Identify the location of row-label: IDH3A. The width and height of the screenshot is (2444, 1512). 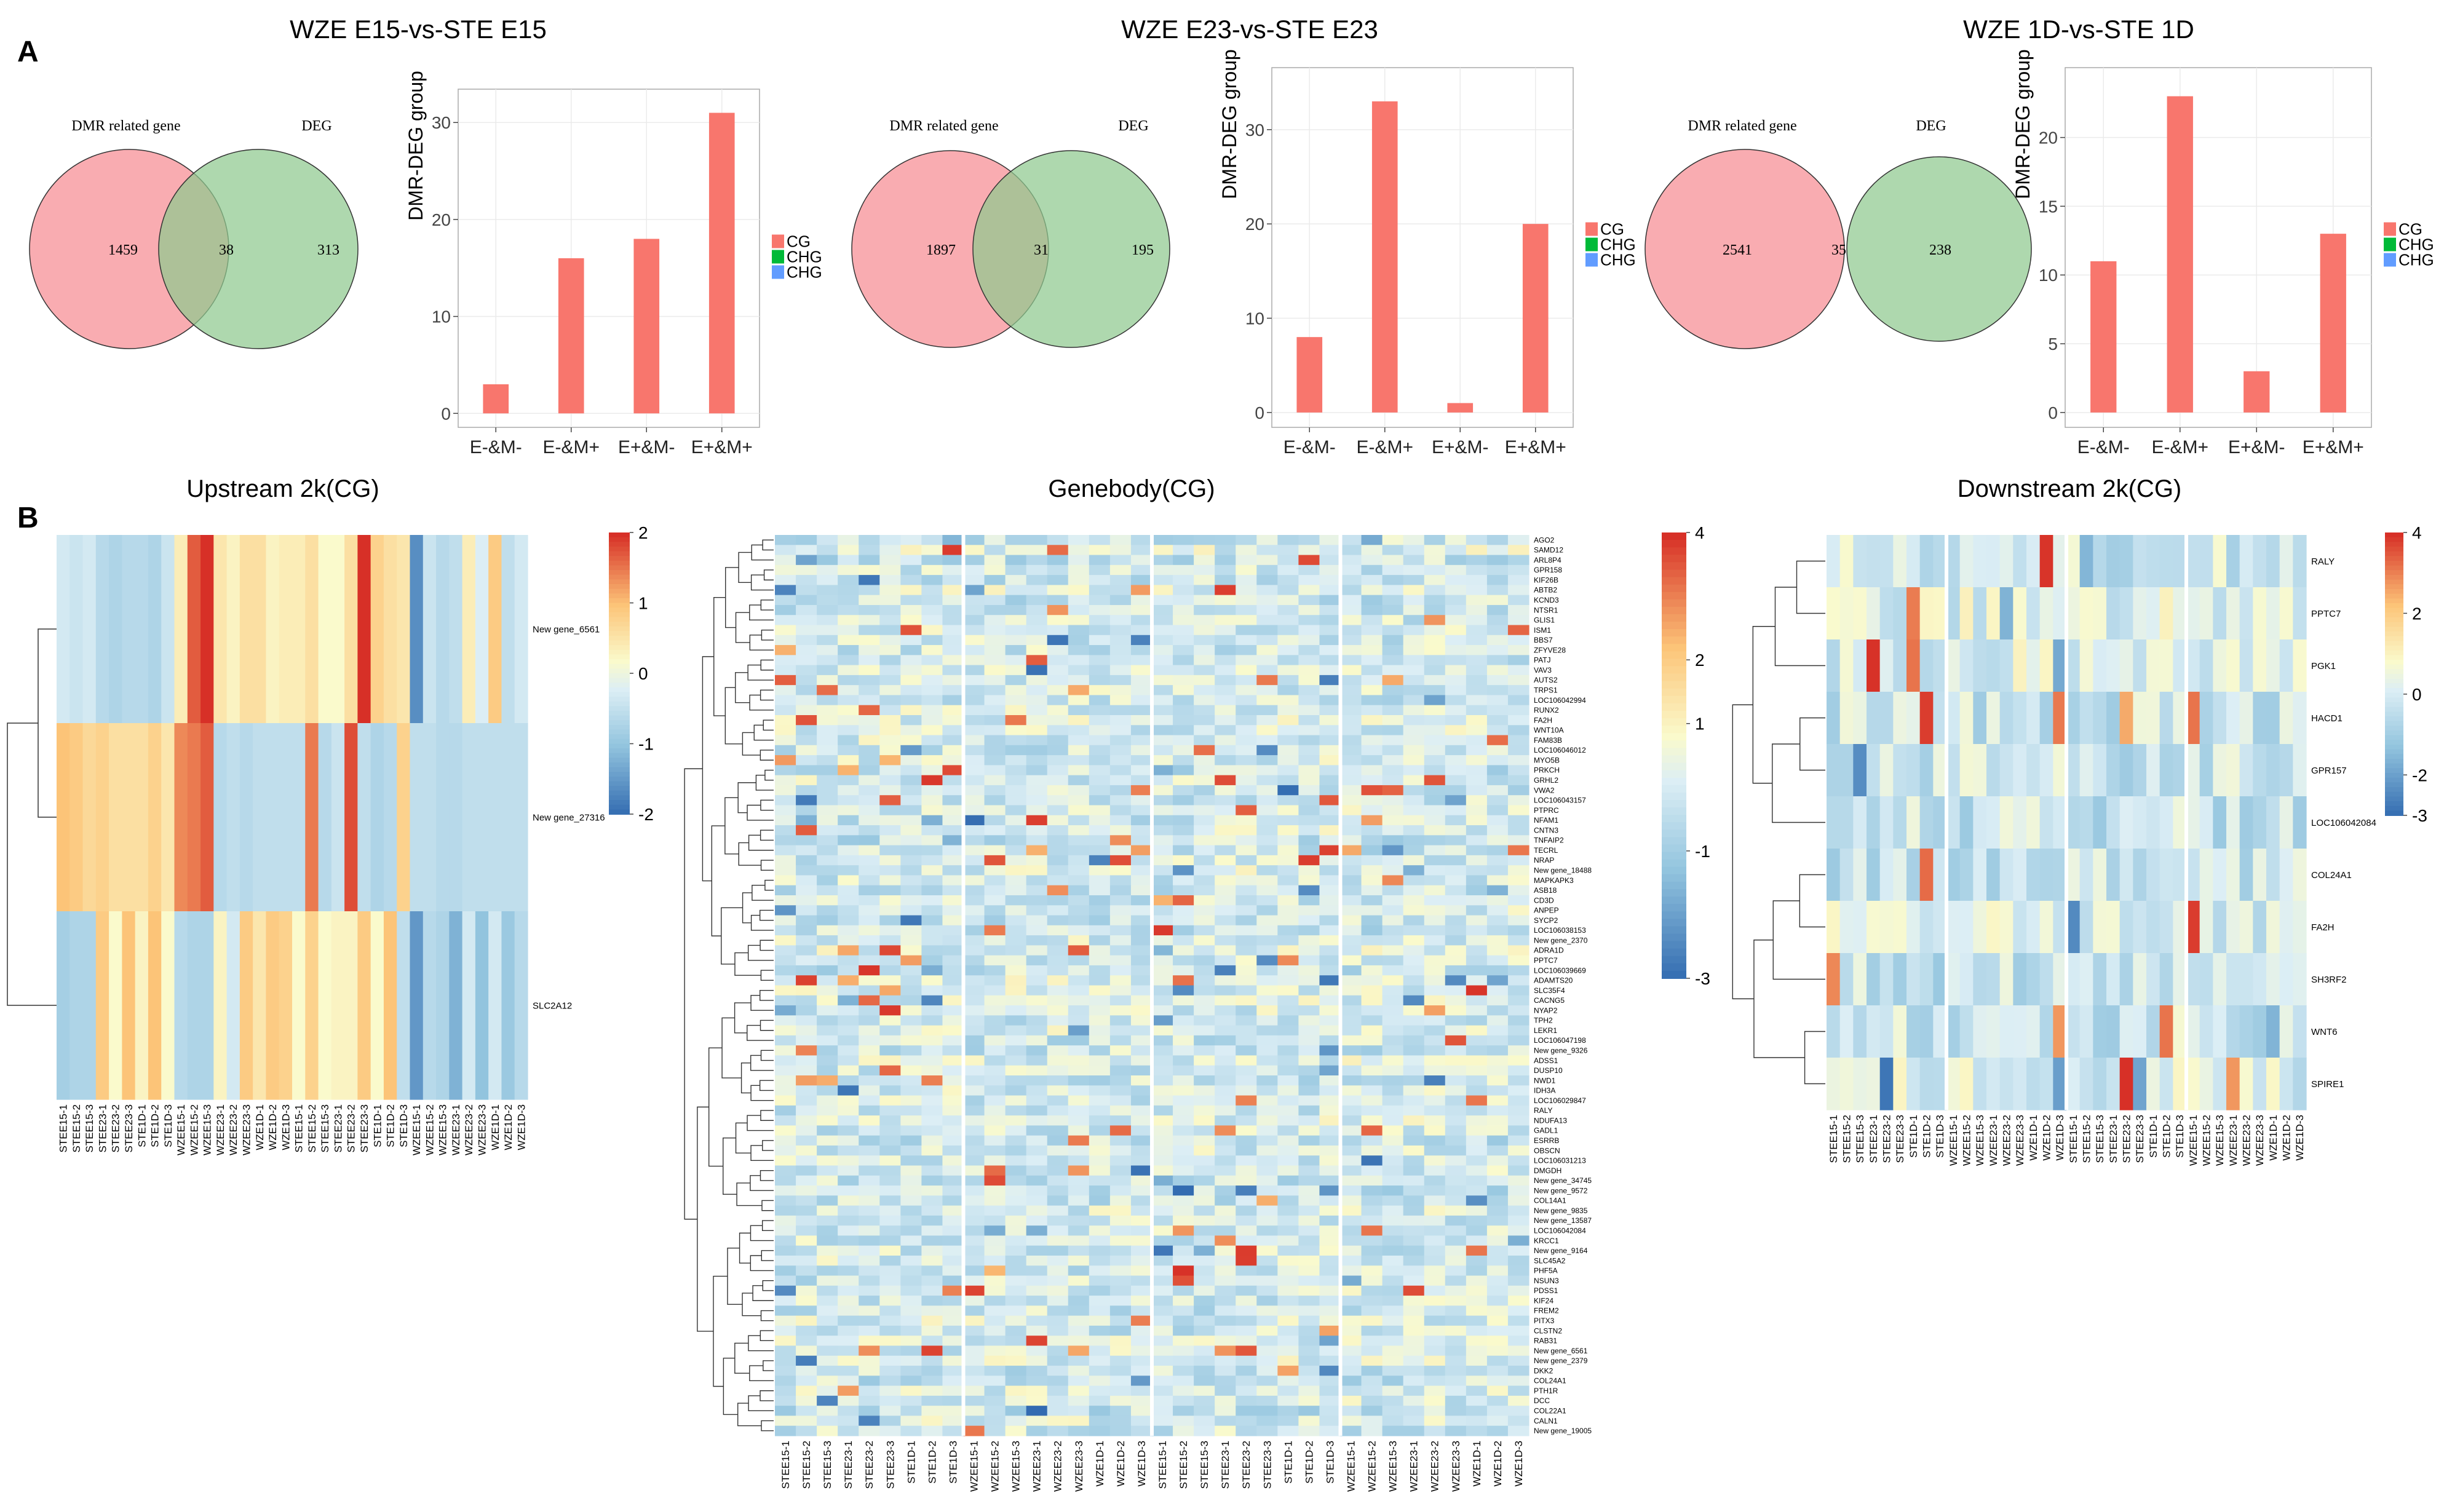
(1544, 1091).